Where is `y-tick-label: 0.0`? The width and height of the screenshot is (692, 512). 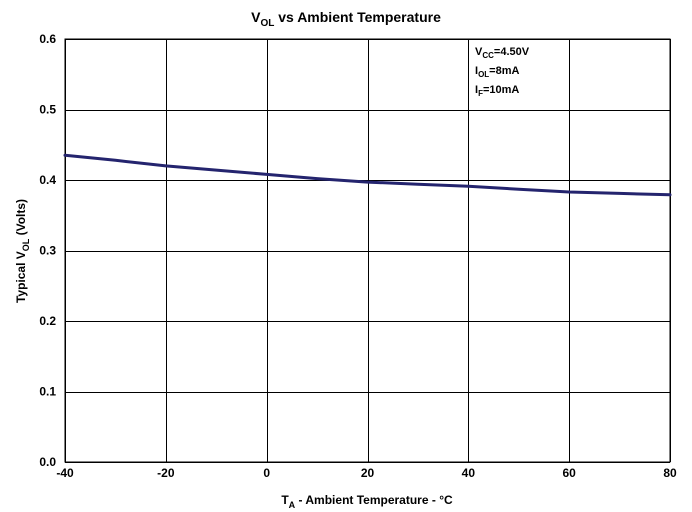
y-tick-label: 0.0 is located at coordinates (47, 462).